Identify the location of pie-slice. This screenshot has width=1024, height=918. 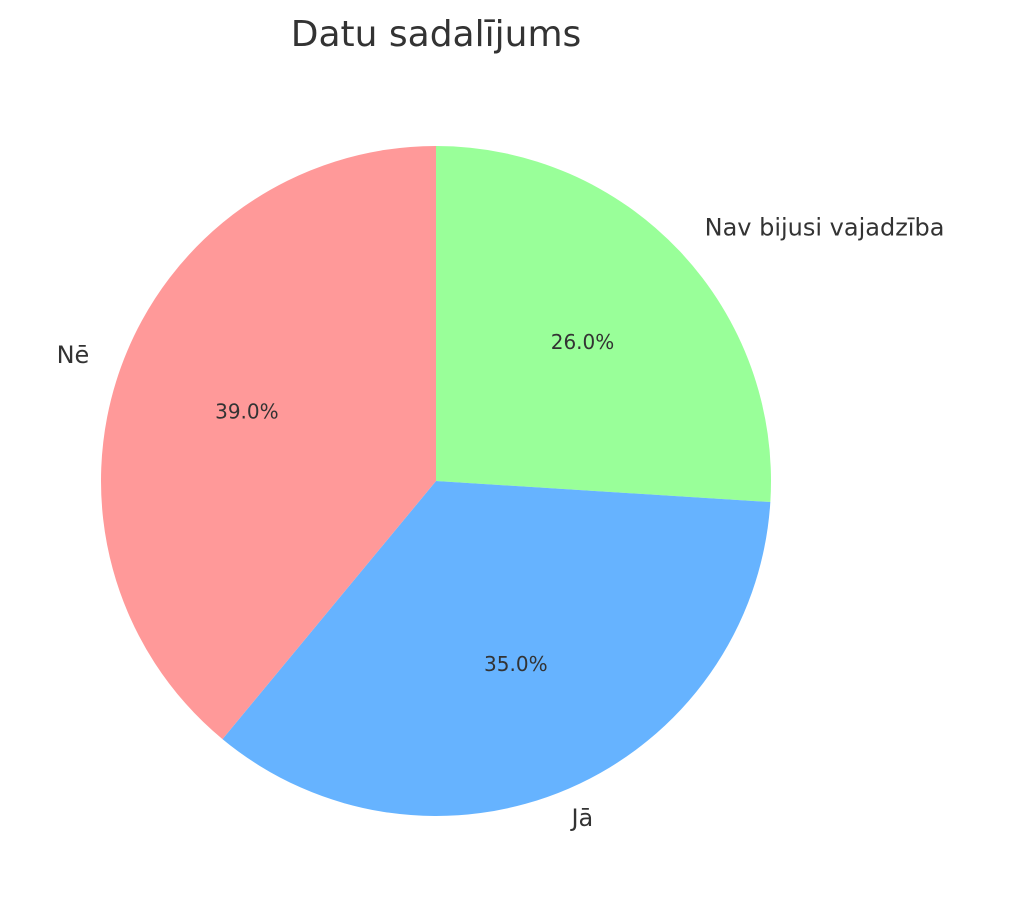
(603, 324).